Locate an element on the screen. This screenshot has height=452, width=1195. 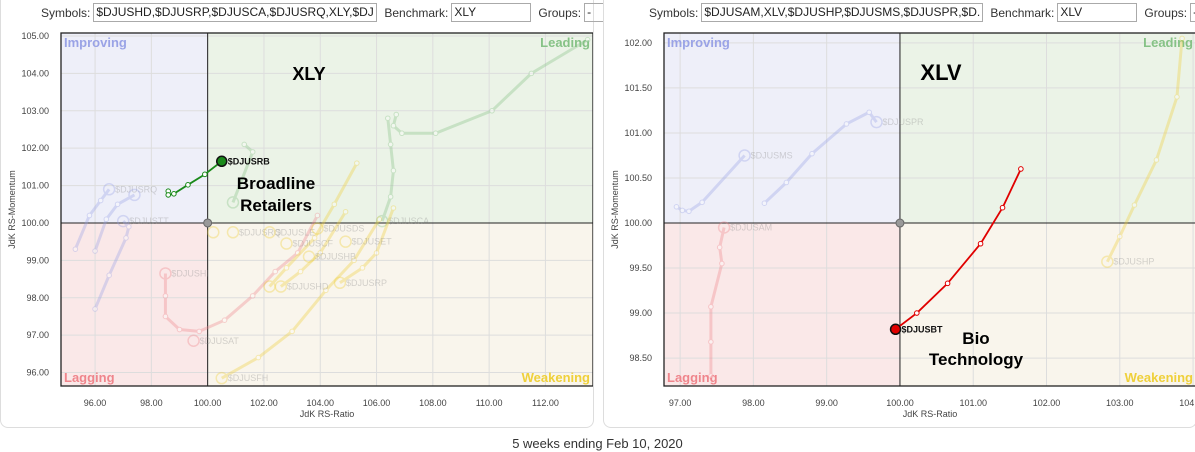
series-$DJUSMS: $DJUSMS is located at coordinates (733, 182).